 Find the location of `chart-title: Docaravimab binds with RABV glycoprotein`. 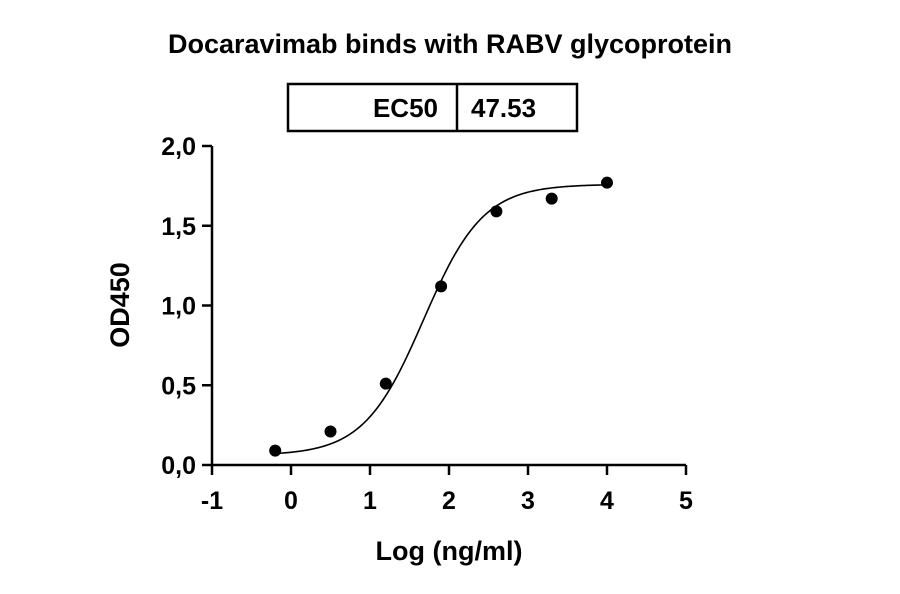

chart-title: Docaravimab binds with RABV glycoprotein is located at coordinates (450, 44).